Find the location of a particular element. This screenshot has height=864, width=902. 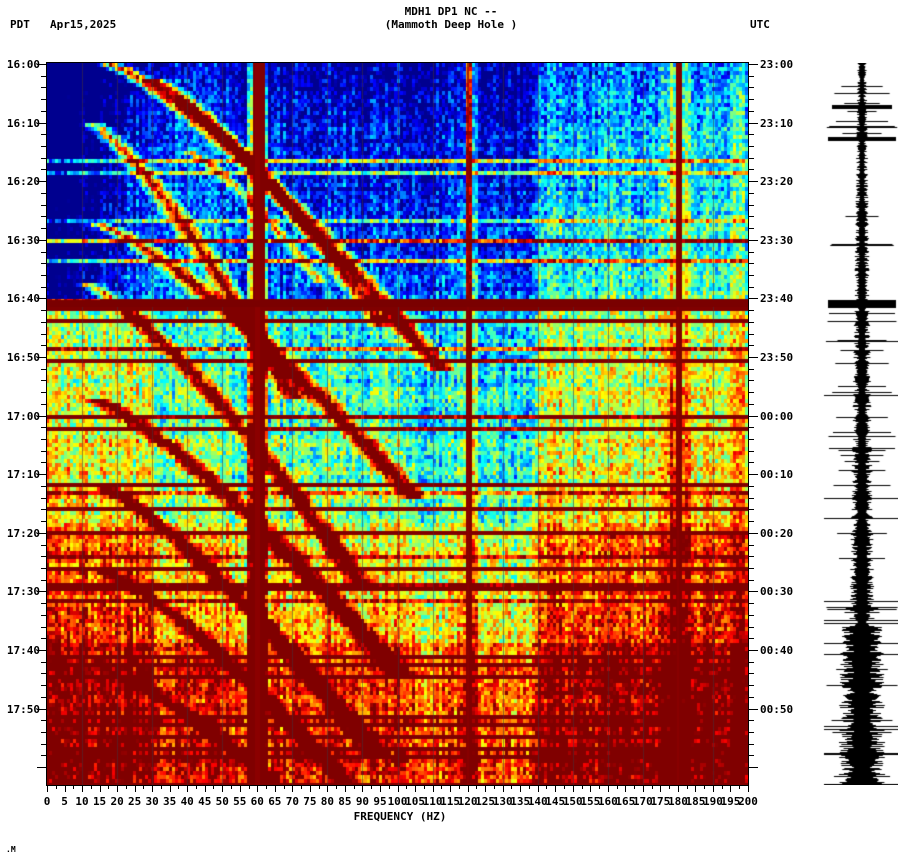

x-tick-label-160: 160 is located at coordinates (607, 801).